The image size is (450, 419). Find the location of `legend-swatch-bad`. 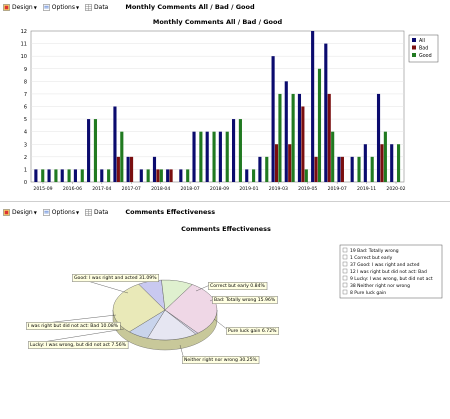

legend-swatch-bad is located at coordinates (414, 47).